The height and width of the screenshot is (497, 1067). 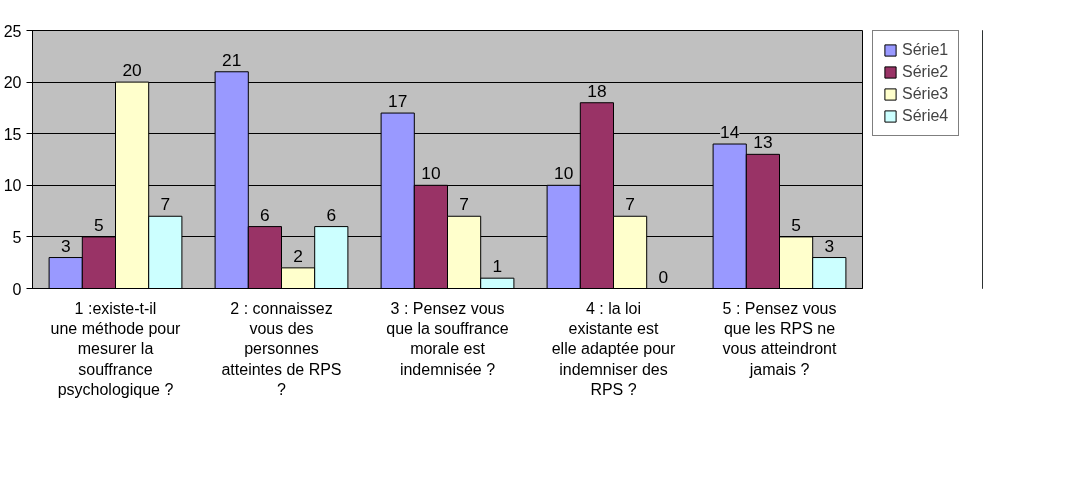 What do you see at coordinates (132, 70) in the screenshot?
I see `data-label: 20` at bounding box center [132, 70].